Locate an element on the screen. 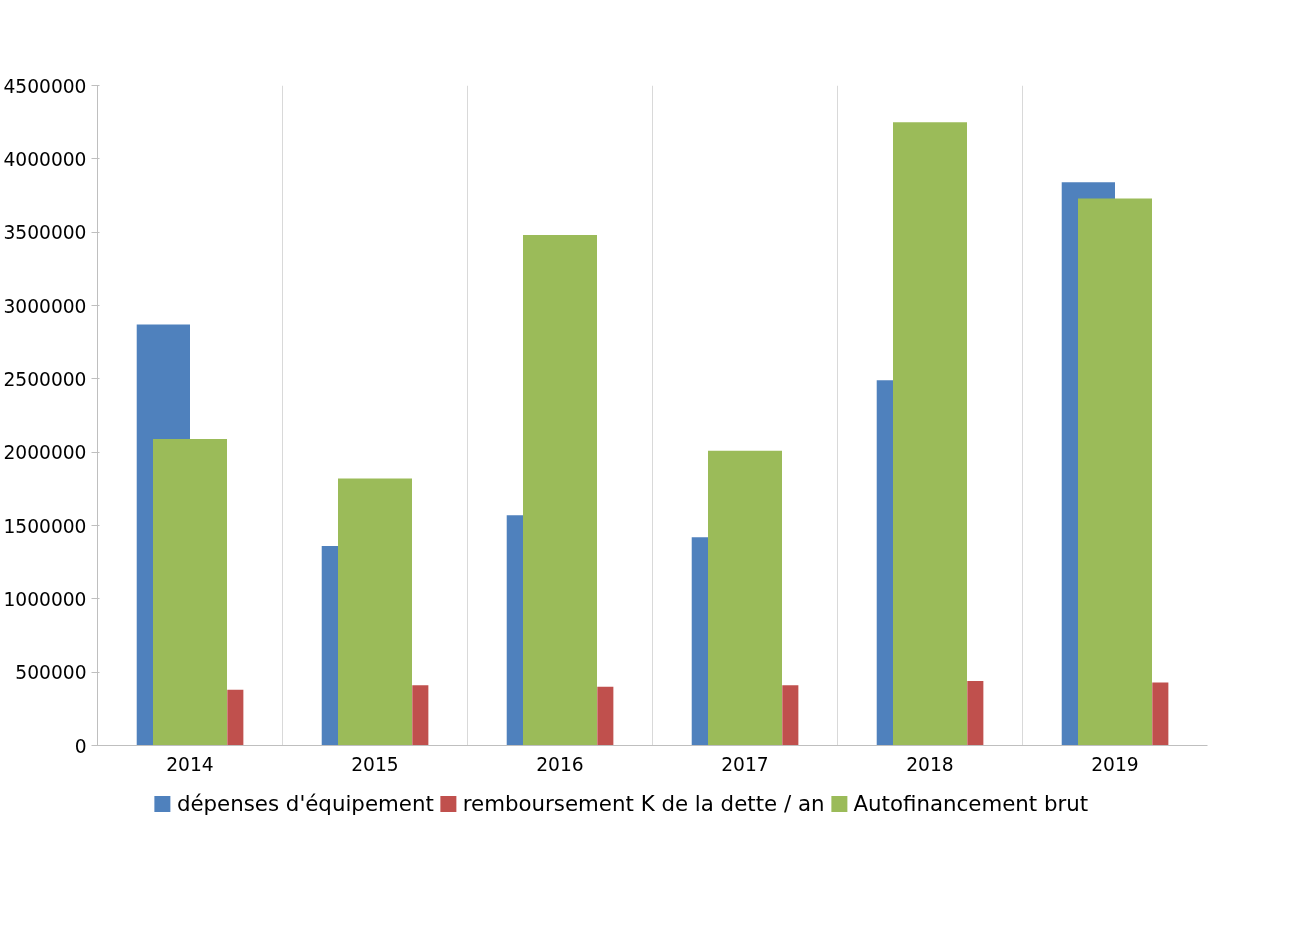 The image size is (1291, 932). legend-label: remboursement K de la dette / an is located at coordinates (643, 803).